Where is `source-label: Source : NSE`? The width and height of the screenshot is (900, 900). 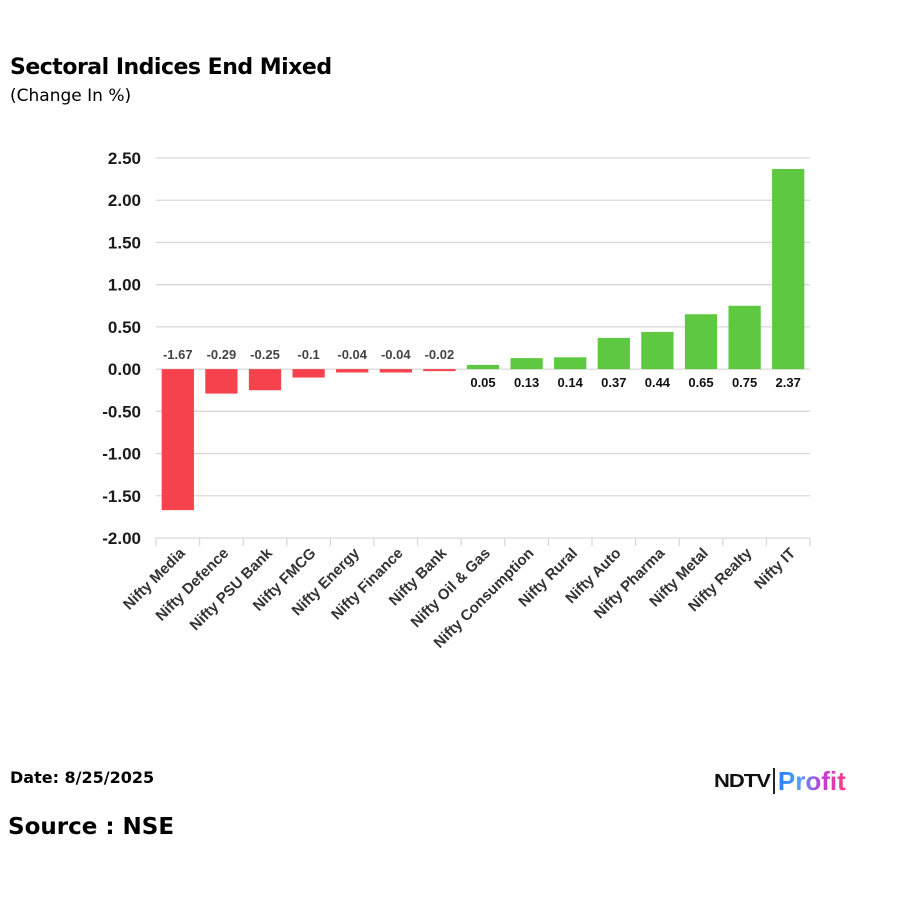 source-label: Source : NSE is located at coordinates (91, 827).